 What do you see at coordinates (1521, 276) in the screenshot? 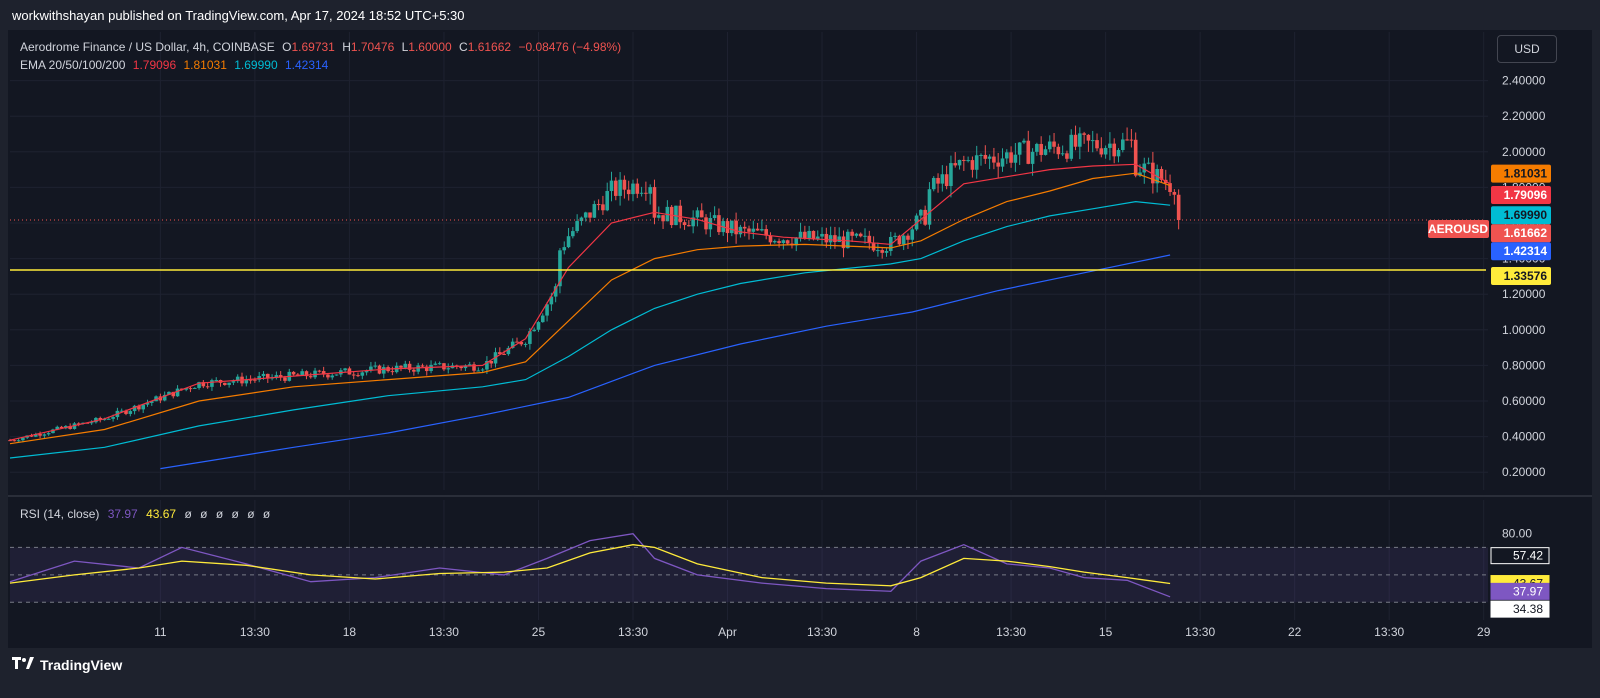
I see `price-label-box` at bounding box center [1521, 276].